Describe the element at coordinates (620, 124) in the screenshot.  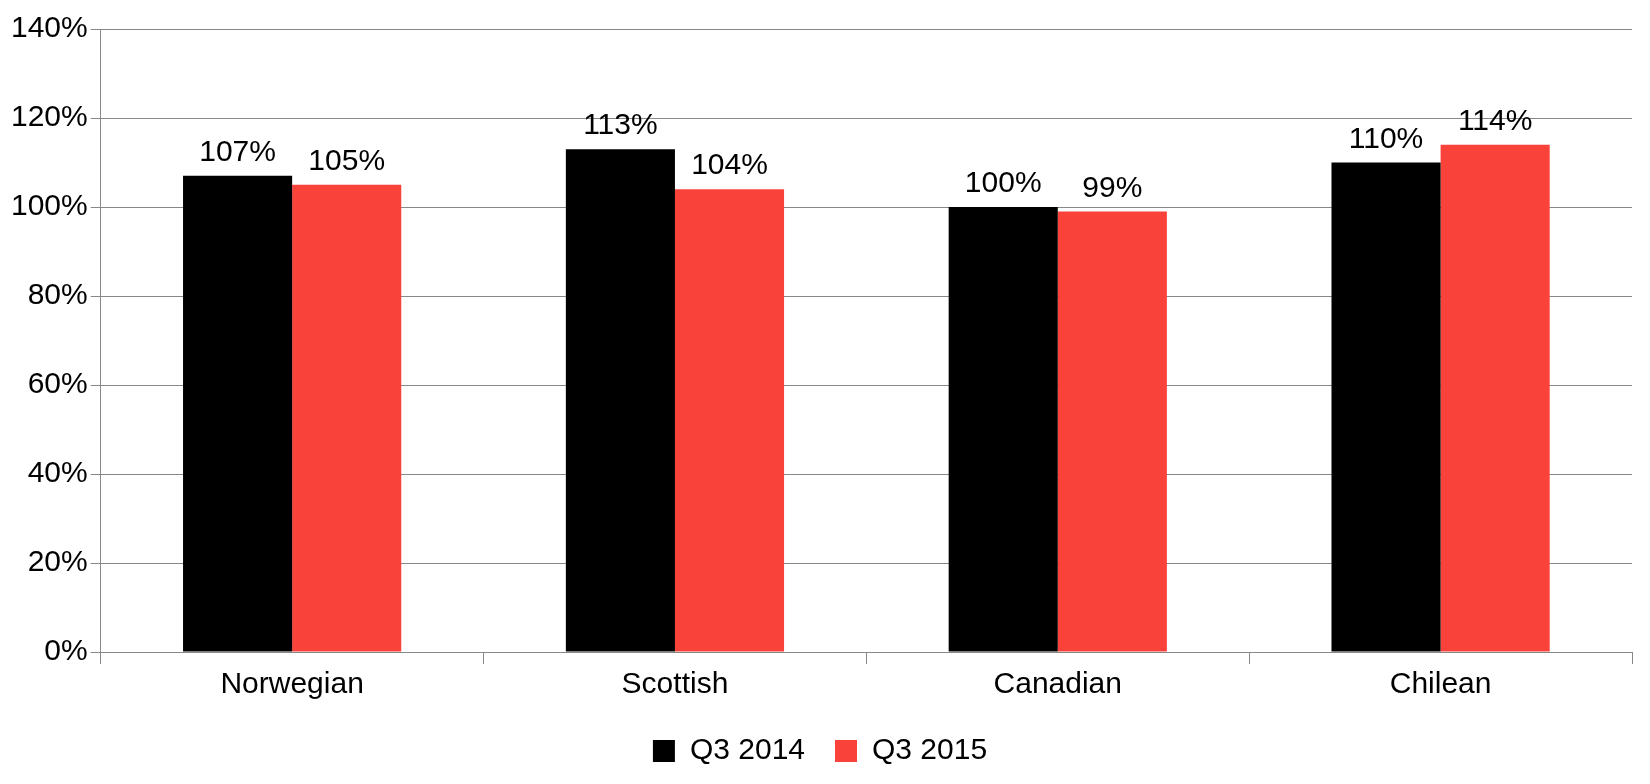
I see `data-label: 113%` at that location.